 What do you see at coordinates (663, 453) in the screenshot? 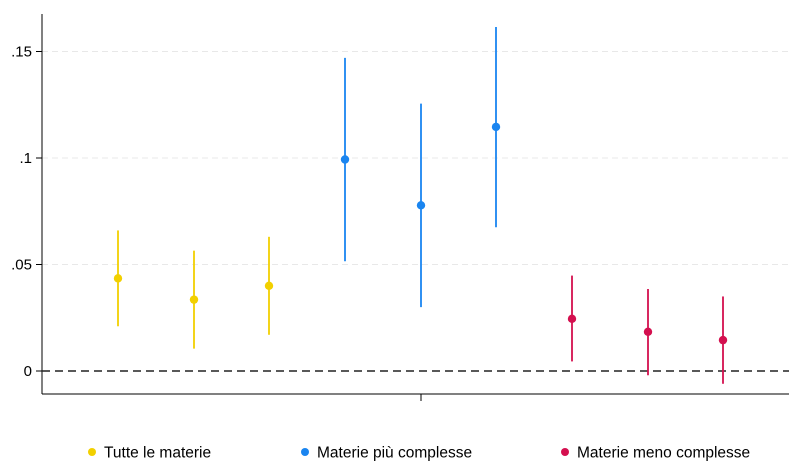
I see `legend-label: Materie meno complesse` at bounding box center [663, 453].